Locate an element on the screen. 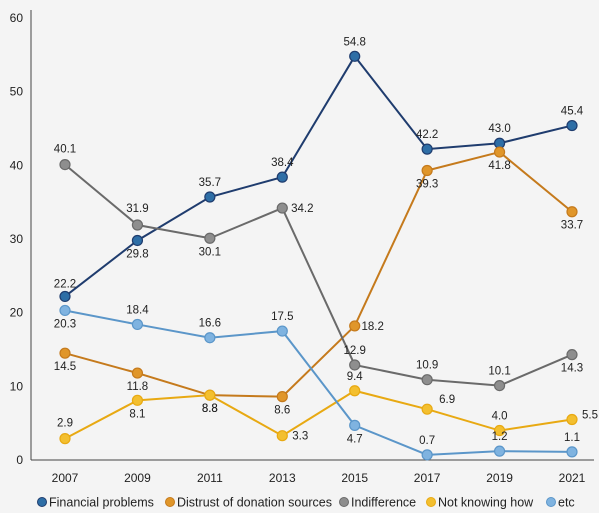 The width and height of the screenshot is (599, 513). data-label-distrust-of-donation-sources: 14.5 is located at coordinates (65, 367).